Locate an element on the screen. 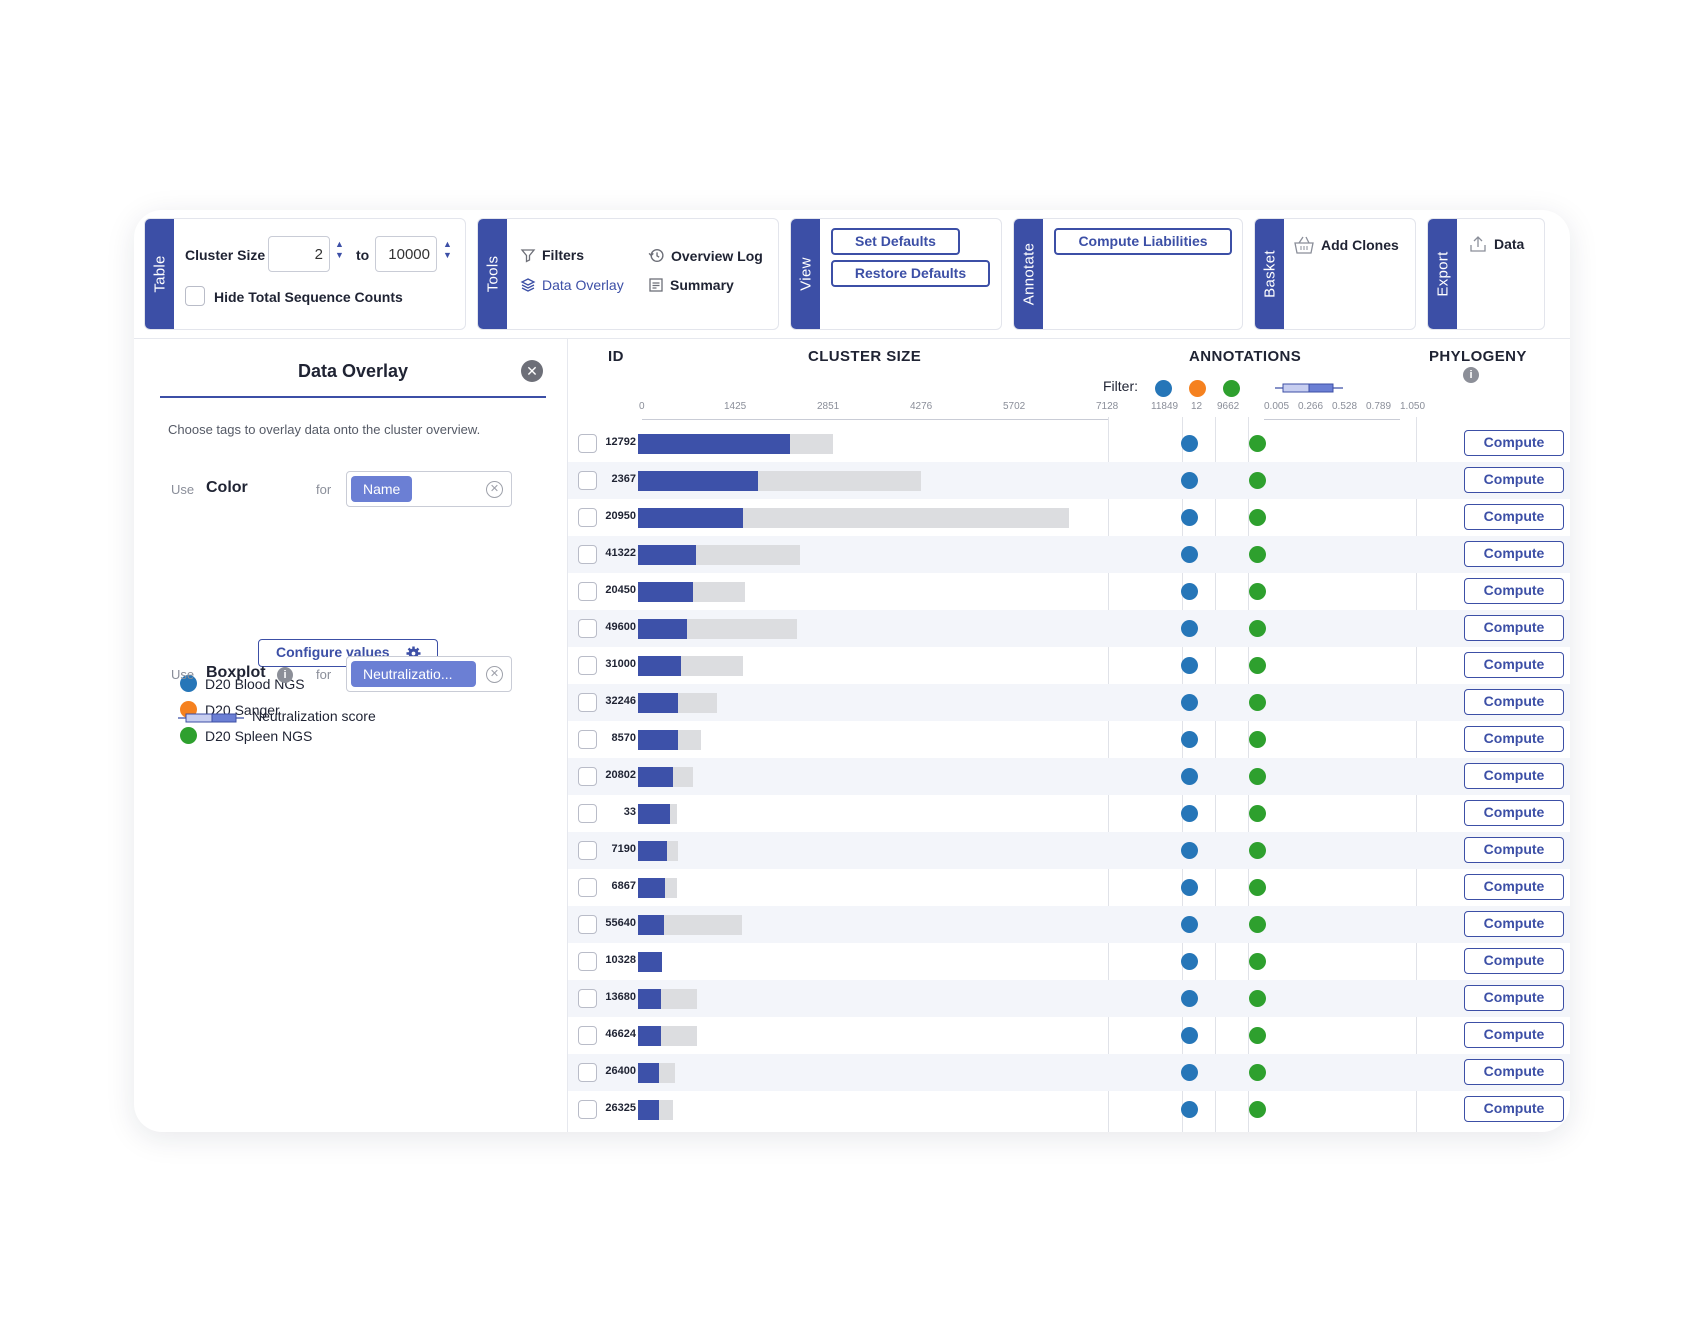 The image size is (1697, 1335). export-tab: Export is located at coordinates (1442, 274).